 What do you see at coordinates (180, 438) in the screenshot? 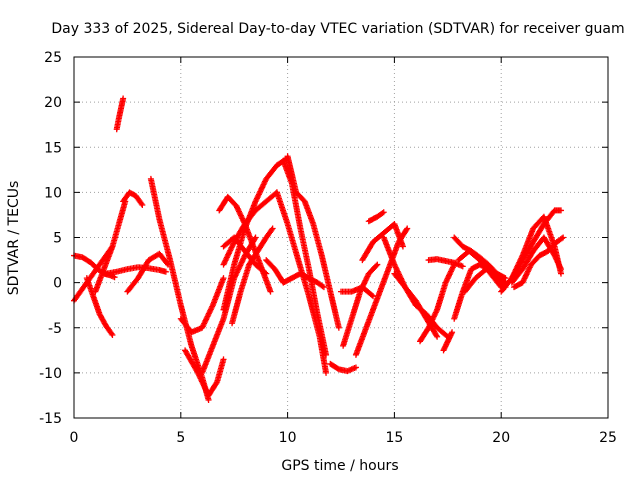
I see `x-tick-label: 5` at bounding box center [180, 438].